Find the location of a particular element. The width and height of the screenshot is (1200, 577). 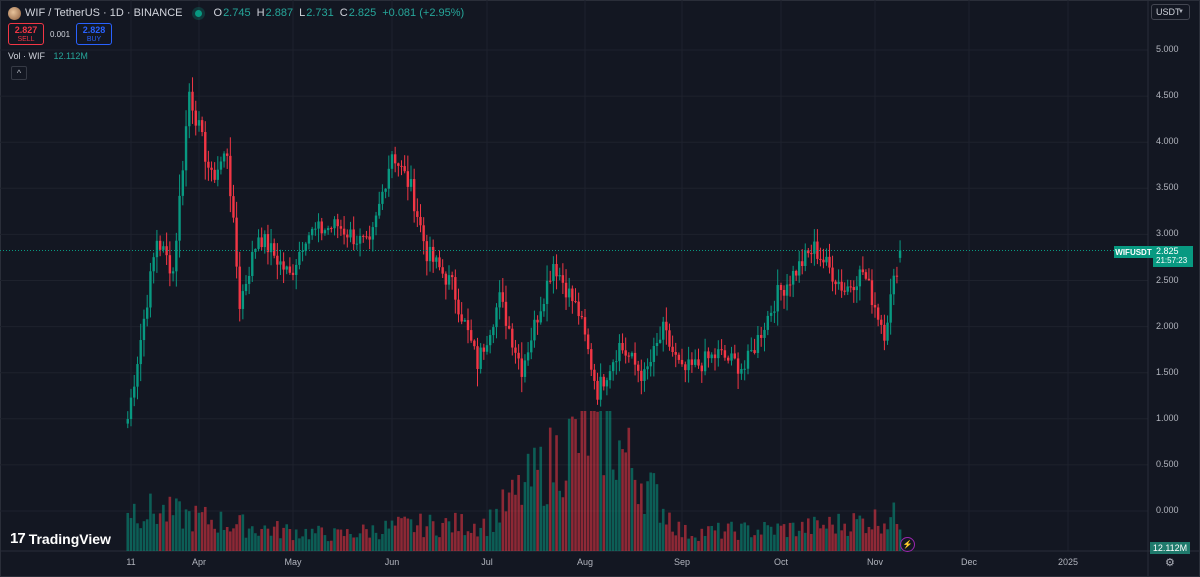

lightning-icon: ⚡ is located at coordinates (907, 544).